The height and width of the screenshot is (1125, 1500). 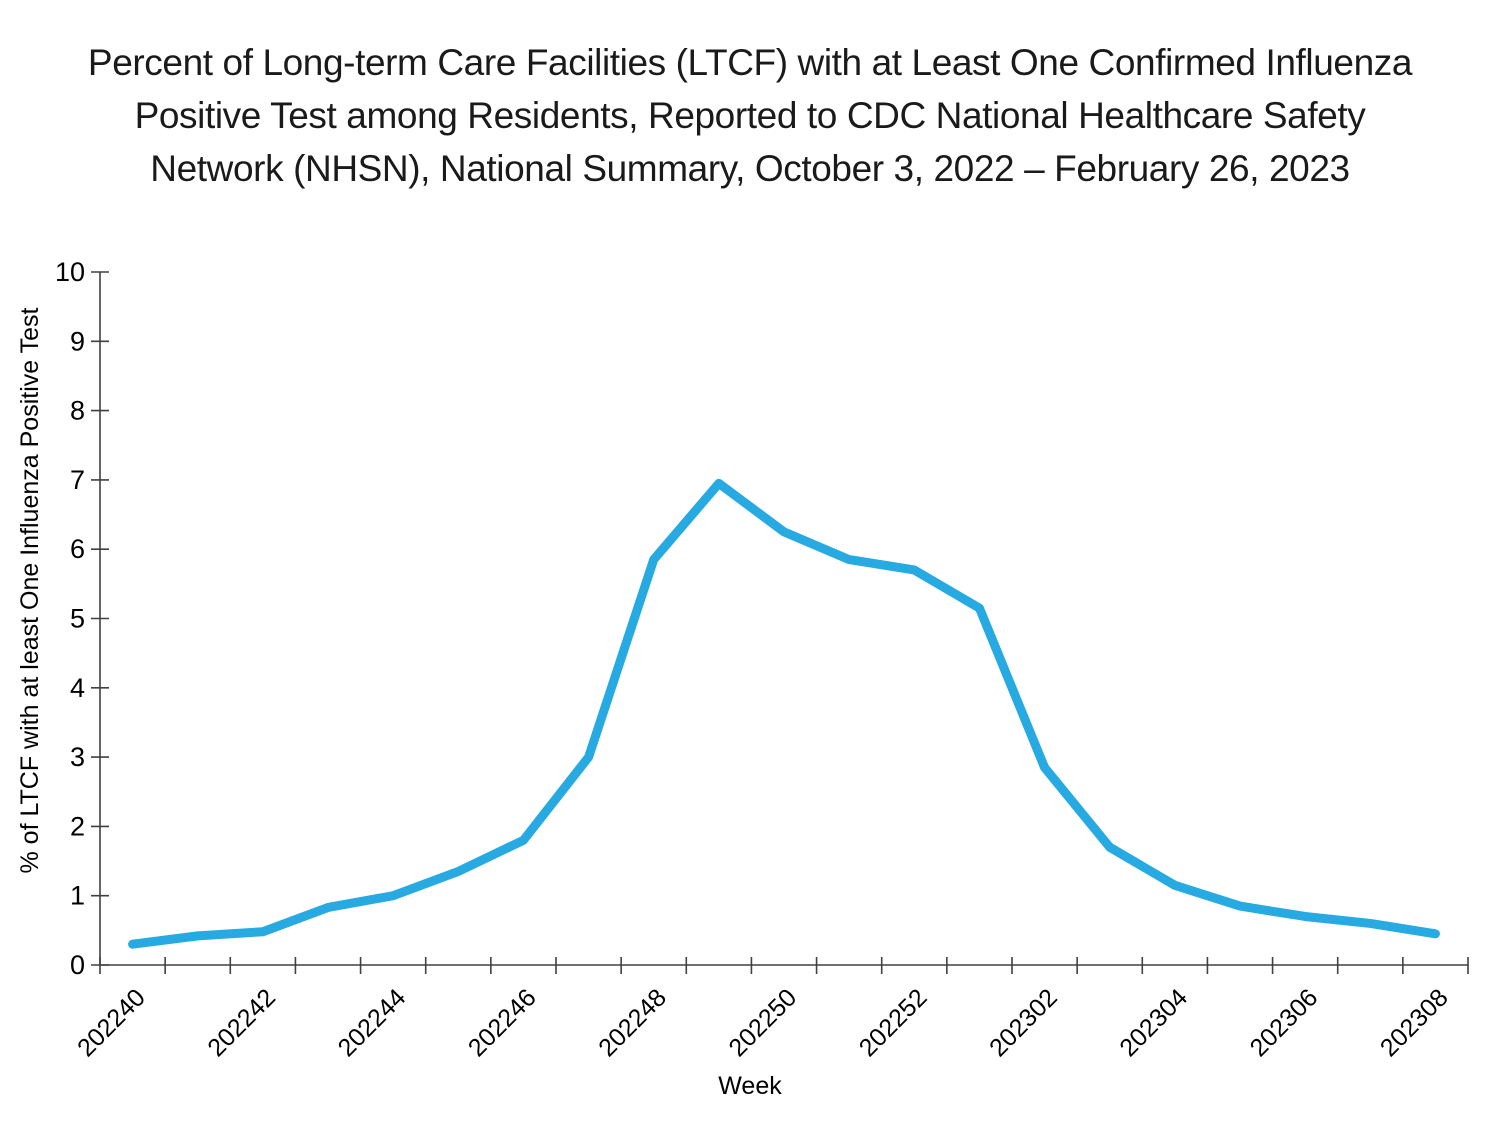 What do you see at coordinates (77, 549) in the screenshot?
I see `y-tick-label: 6` at bounding box center [77, 549].